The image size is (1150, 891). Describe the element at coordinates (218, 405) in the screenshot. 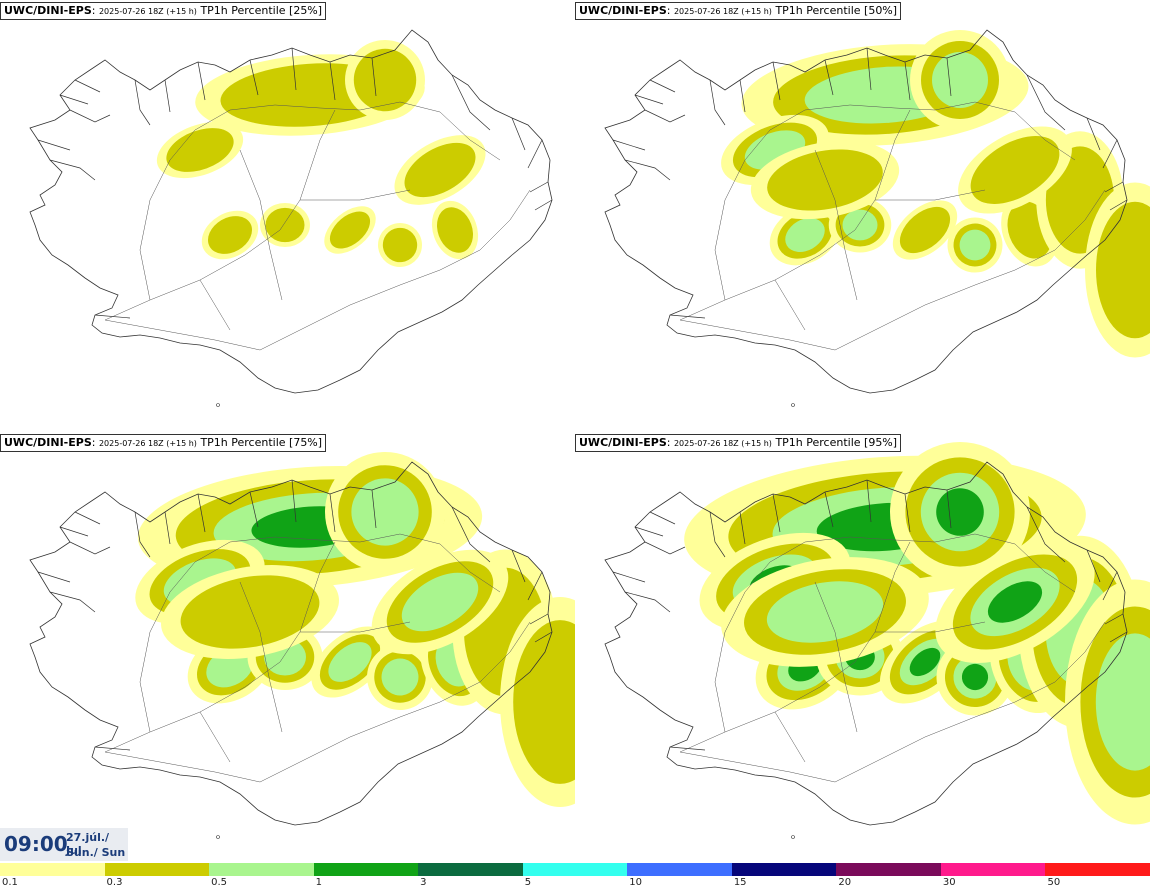

I see `island` at that location.